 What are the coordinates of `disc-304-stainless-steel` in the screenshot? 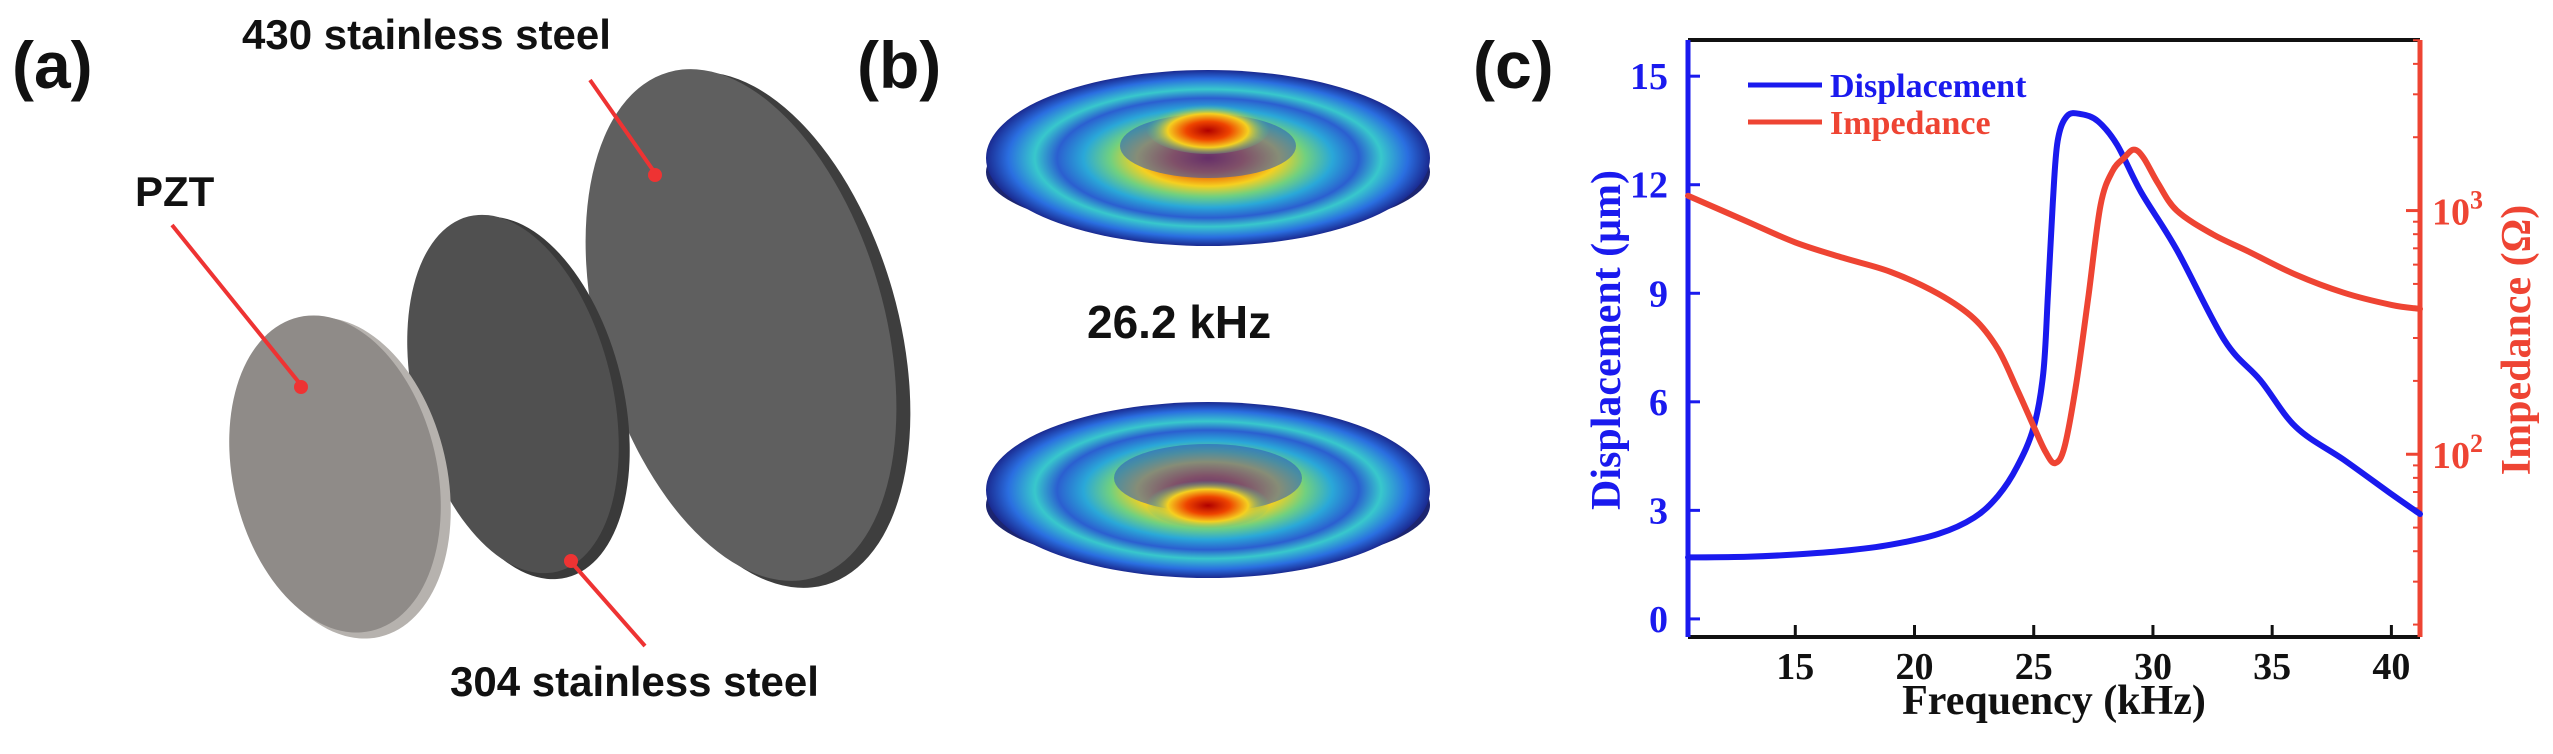 It's located at (518, 397).